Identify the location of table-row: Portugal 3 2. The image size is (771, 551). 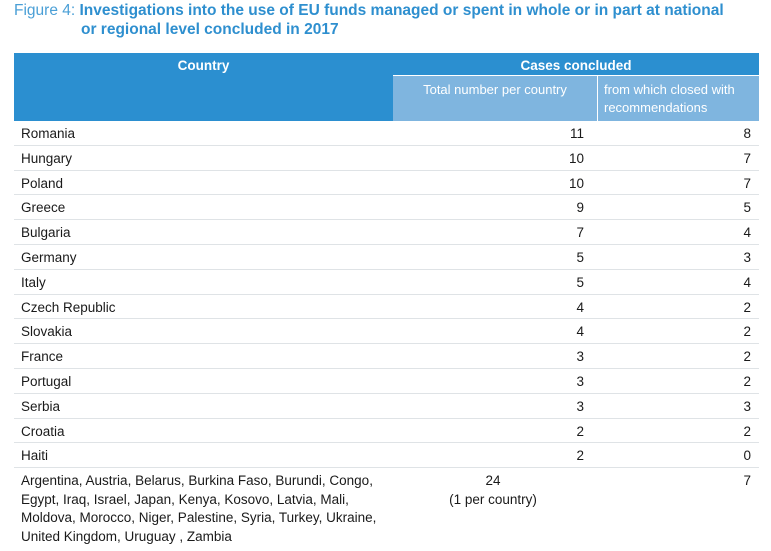
(386, 381).